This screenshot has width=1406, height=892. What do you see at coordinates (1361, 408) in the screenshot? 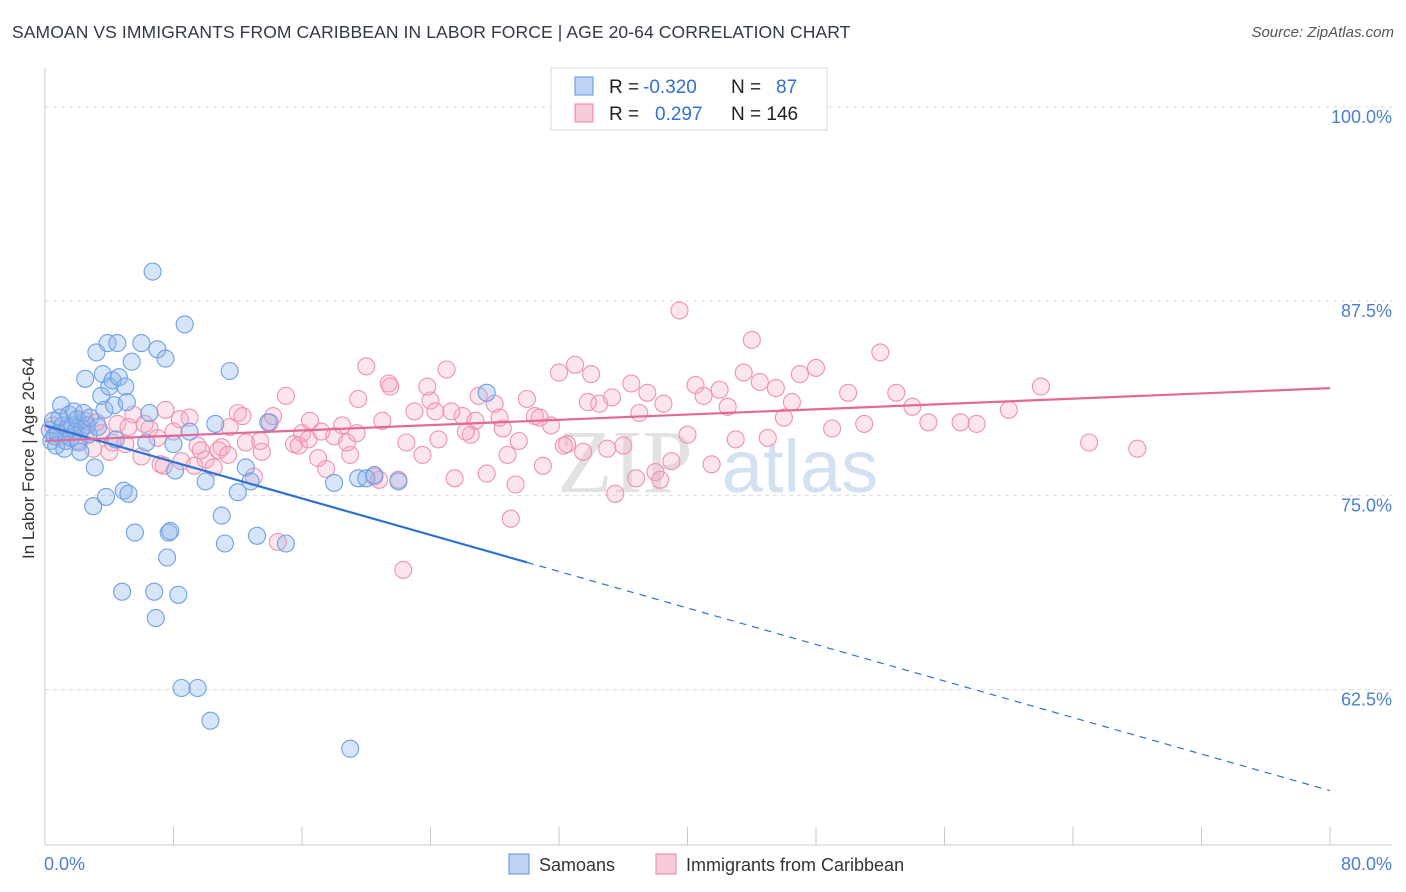
I see `y-tick-labels: 100.0% 87.5% 75.0% 62.5%` at bounding box center [1361, 408].